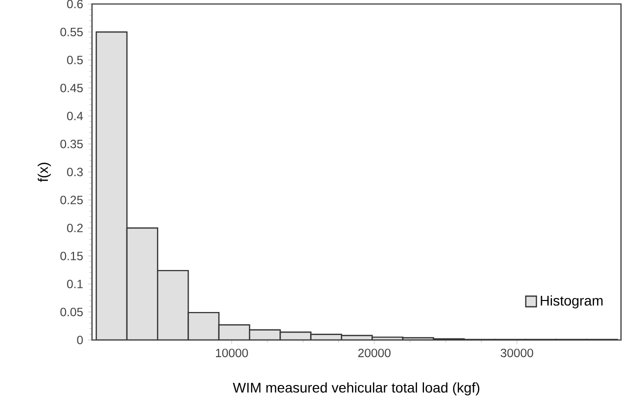 The height and width of the screenshot is (402, 627). I want to click on y-tick-label: 0.5, so click(75, 60).